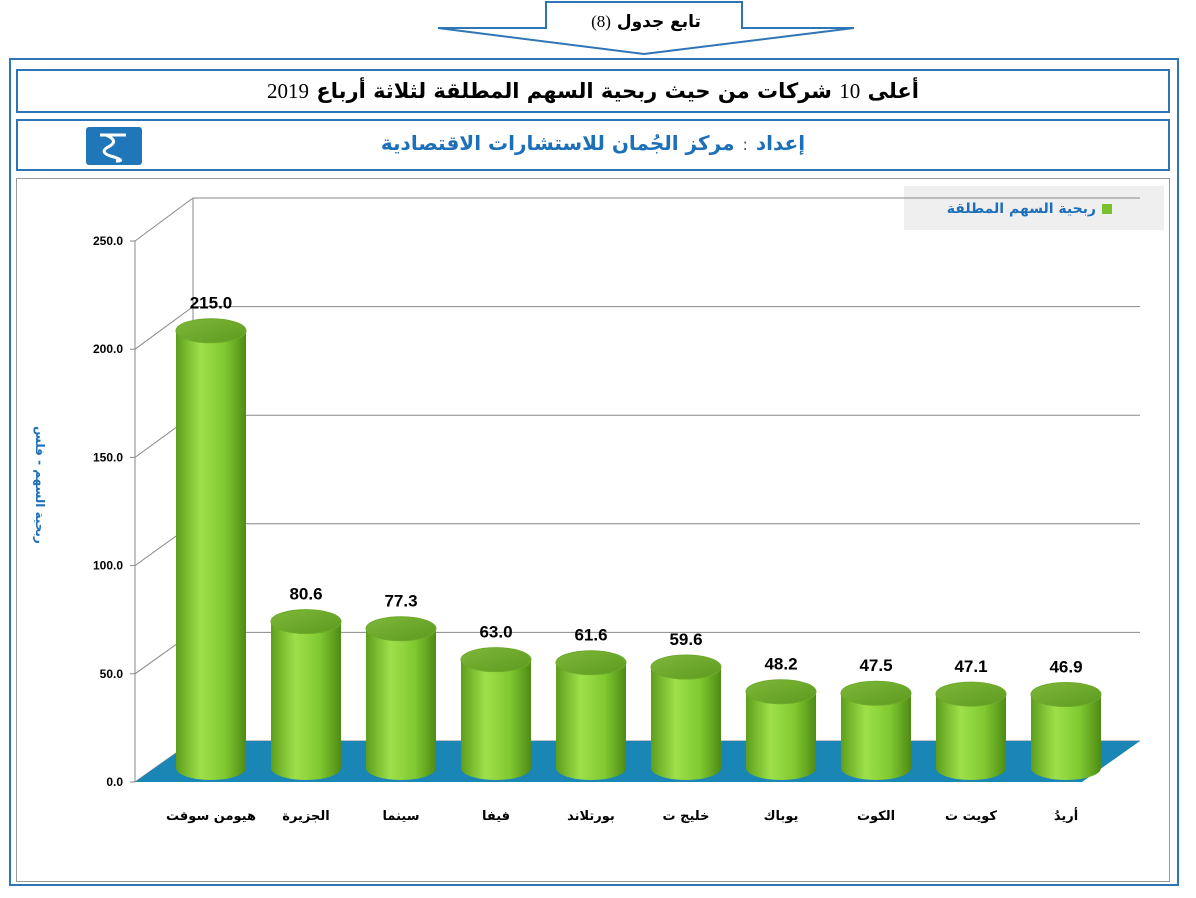  Describe the element at coordinates (211, 303) in the screenshot. I see `data-label: 215.0` at that location.